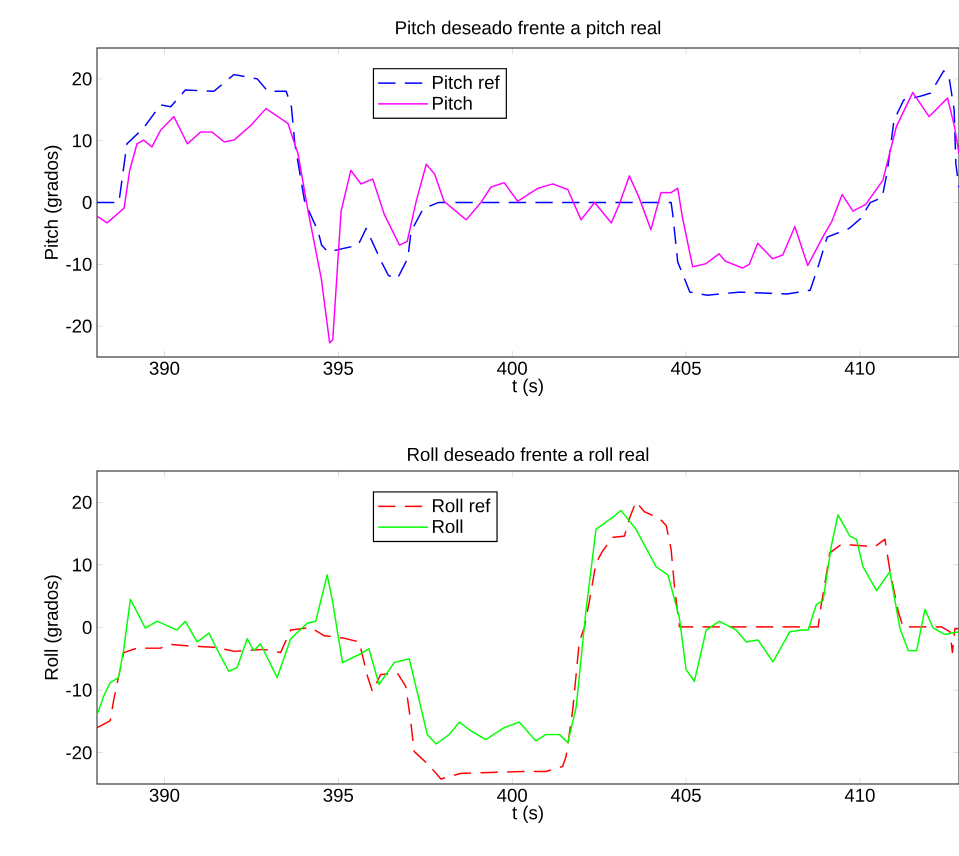  What do you see at coordinates (53, 202) in the screenshot?
I see `y-axis-title: Pitch (grados)` at bounding box center [53, 202].